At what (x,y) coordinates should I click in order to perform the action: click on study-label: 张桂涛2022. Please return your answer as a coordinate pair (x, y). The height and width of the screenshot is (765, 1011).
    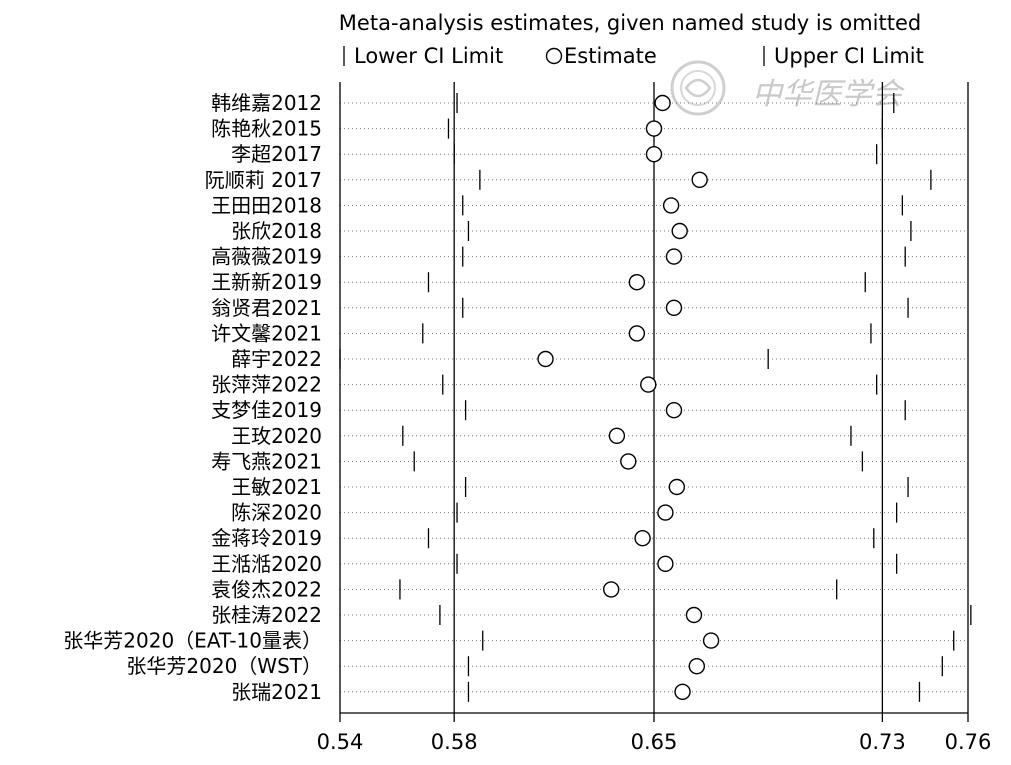
    Looking at the image, I should click on (266, 615).